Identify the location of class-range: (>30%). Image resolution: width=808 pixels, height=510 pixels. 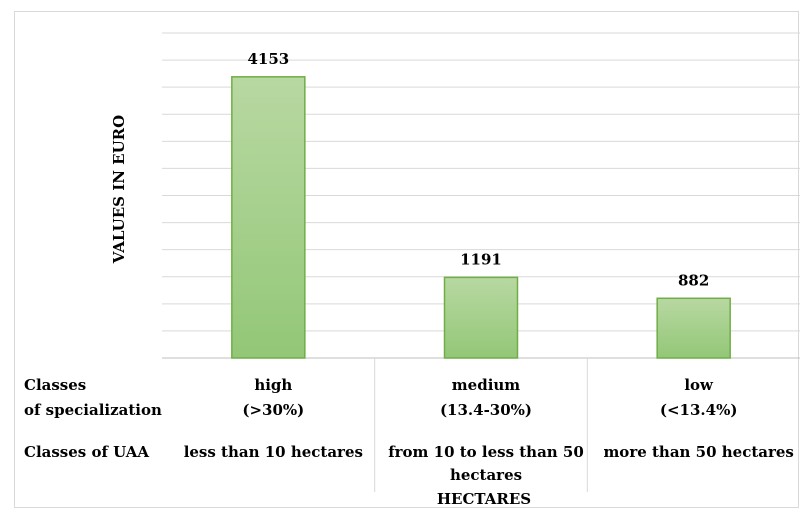
(273, 410).